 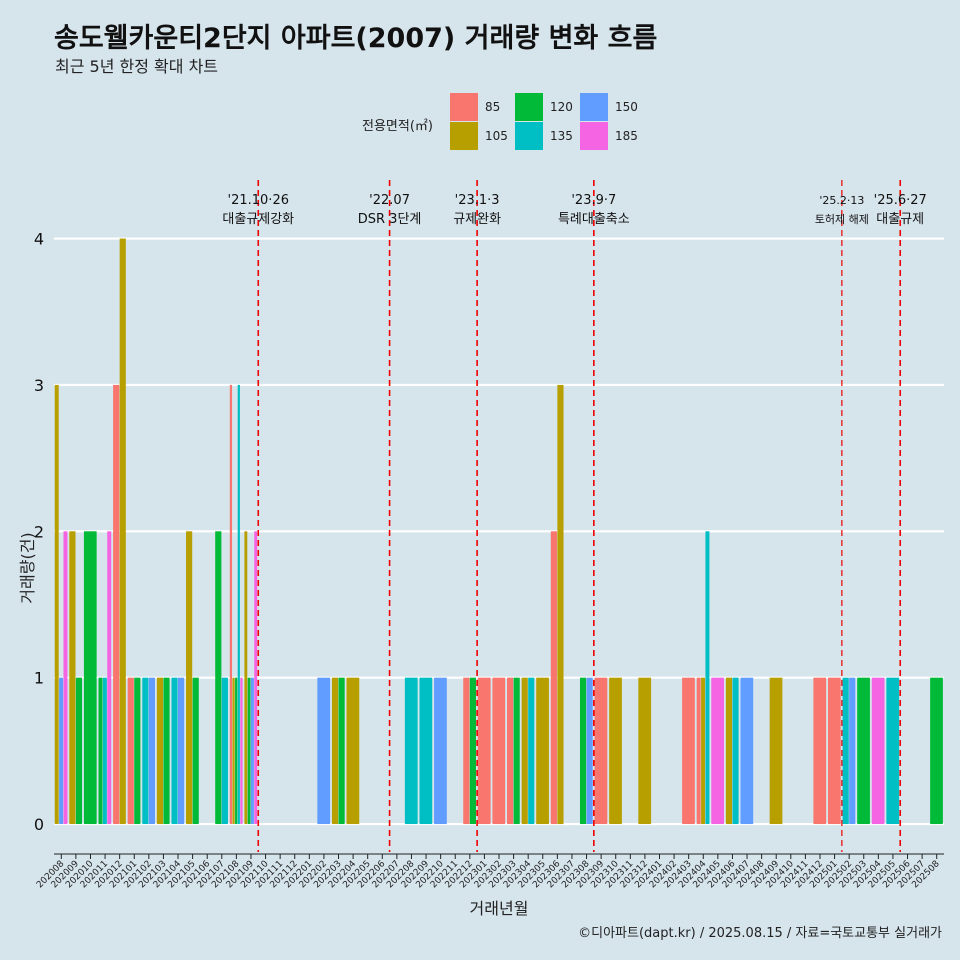 I want to click on legend-label-135: 135, so click(x=561, y=136).